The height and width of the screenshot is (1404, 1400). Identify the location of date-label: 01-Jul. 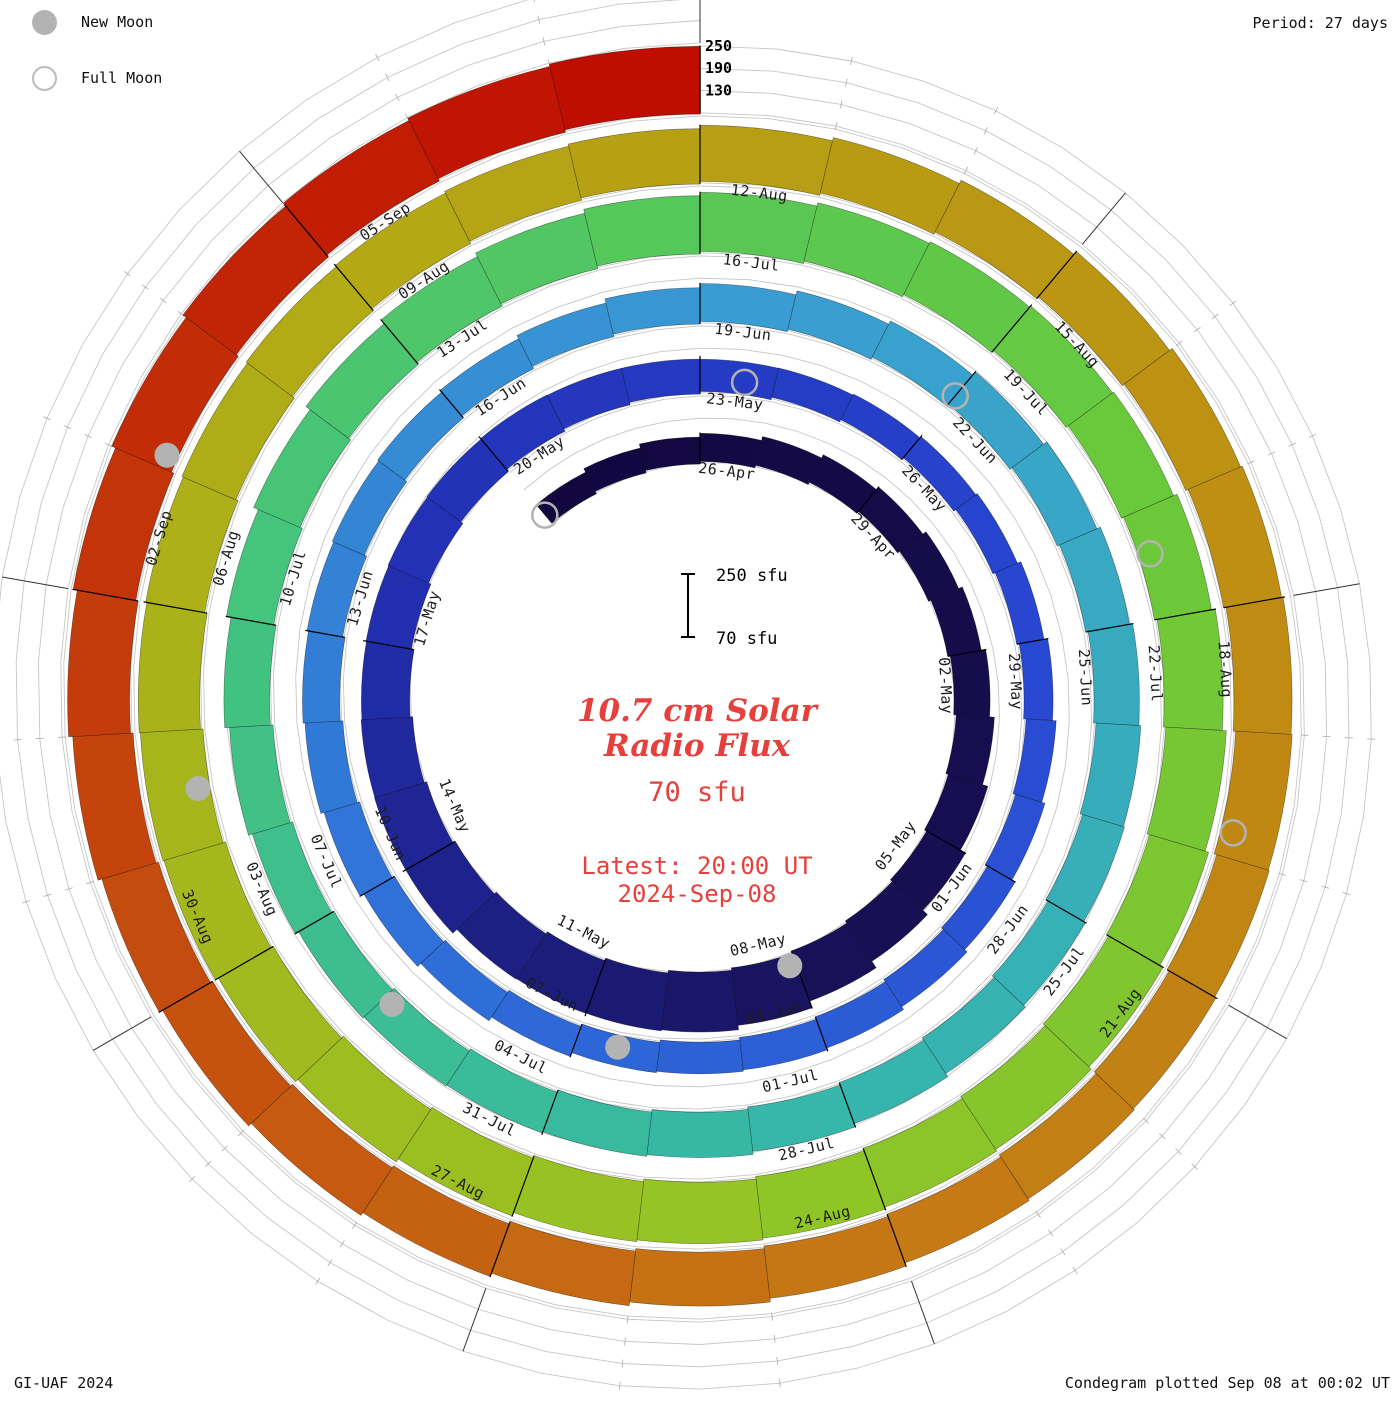
(790, 1081).